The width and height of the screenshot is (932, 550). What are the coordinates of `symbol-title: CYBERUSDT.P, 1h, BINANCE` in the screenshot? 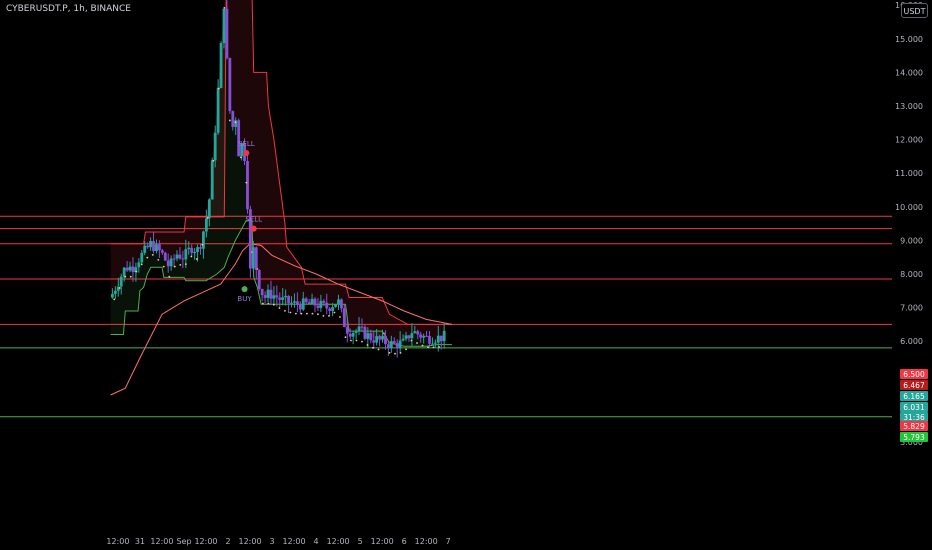 It's located at (68, 9).